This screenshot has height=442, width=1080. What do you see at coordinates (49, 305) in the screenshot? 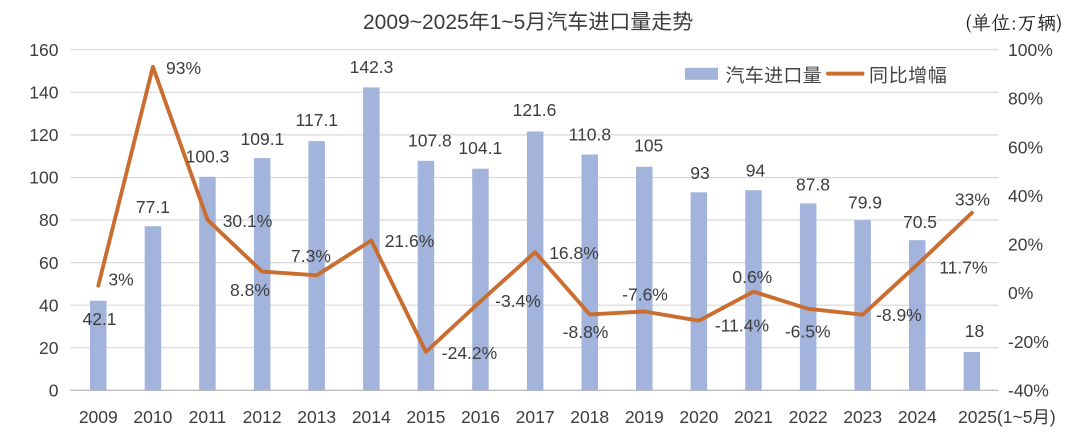
I see `svg-text: 40` at bounding box center [49, 305].